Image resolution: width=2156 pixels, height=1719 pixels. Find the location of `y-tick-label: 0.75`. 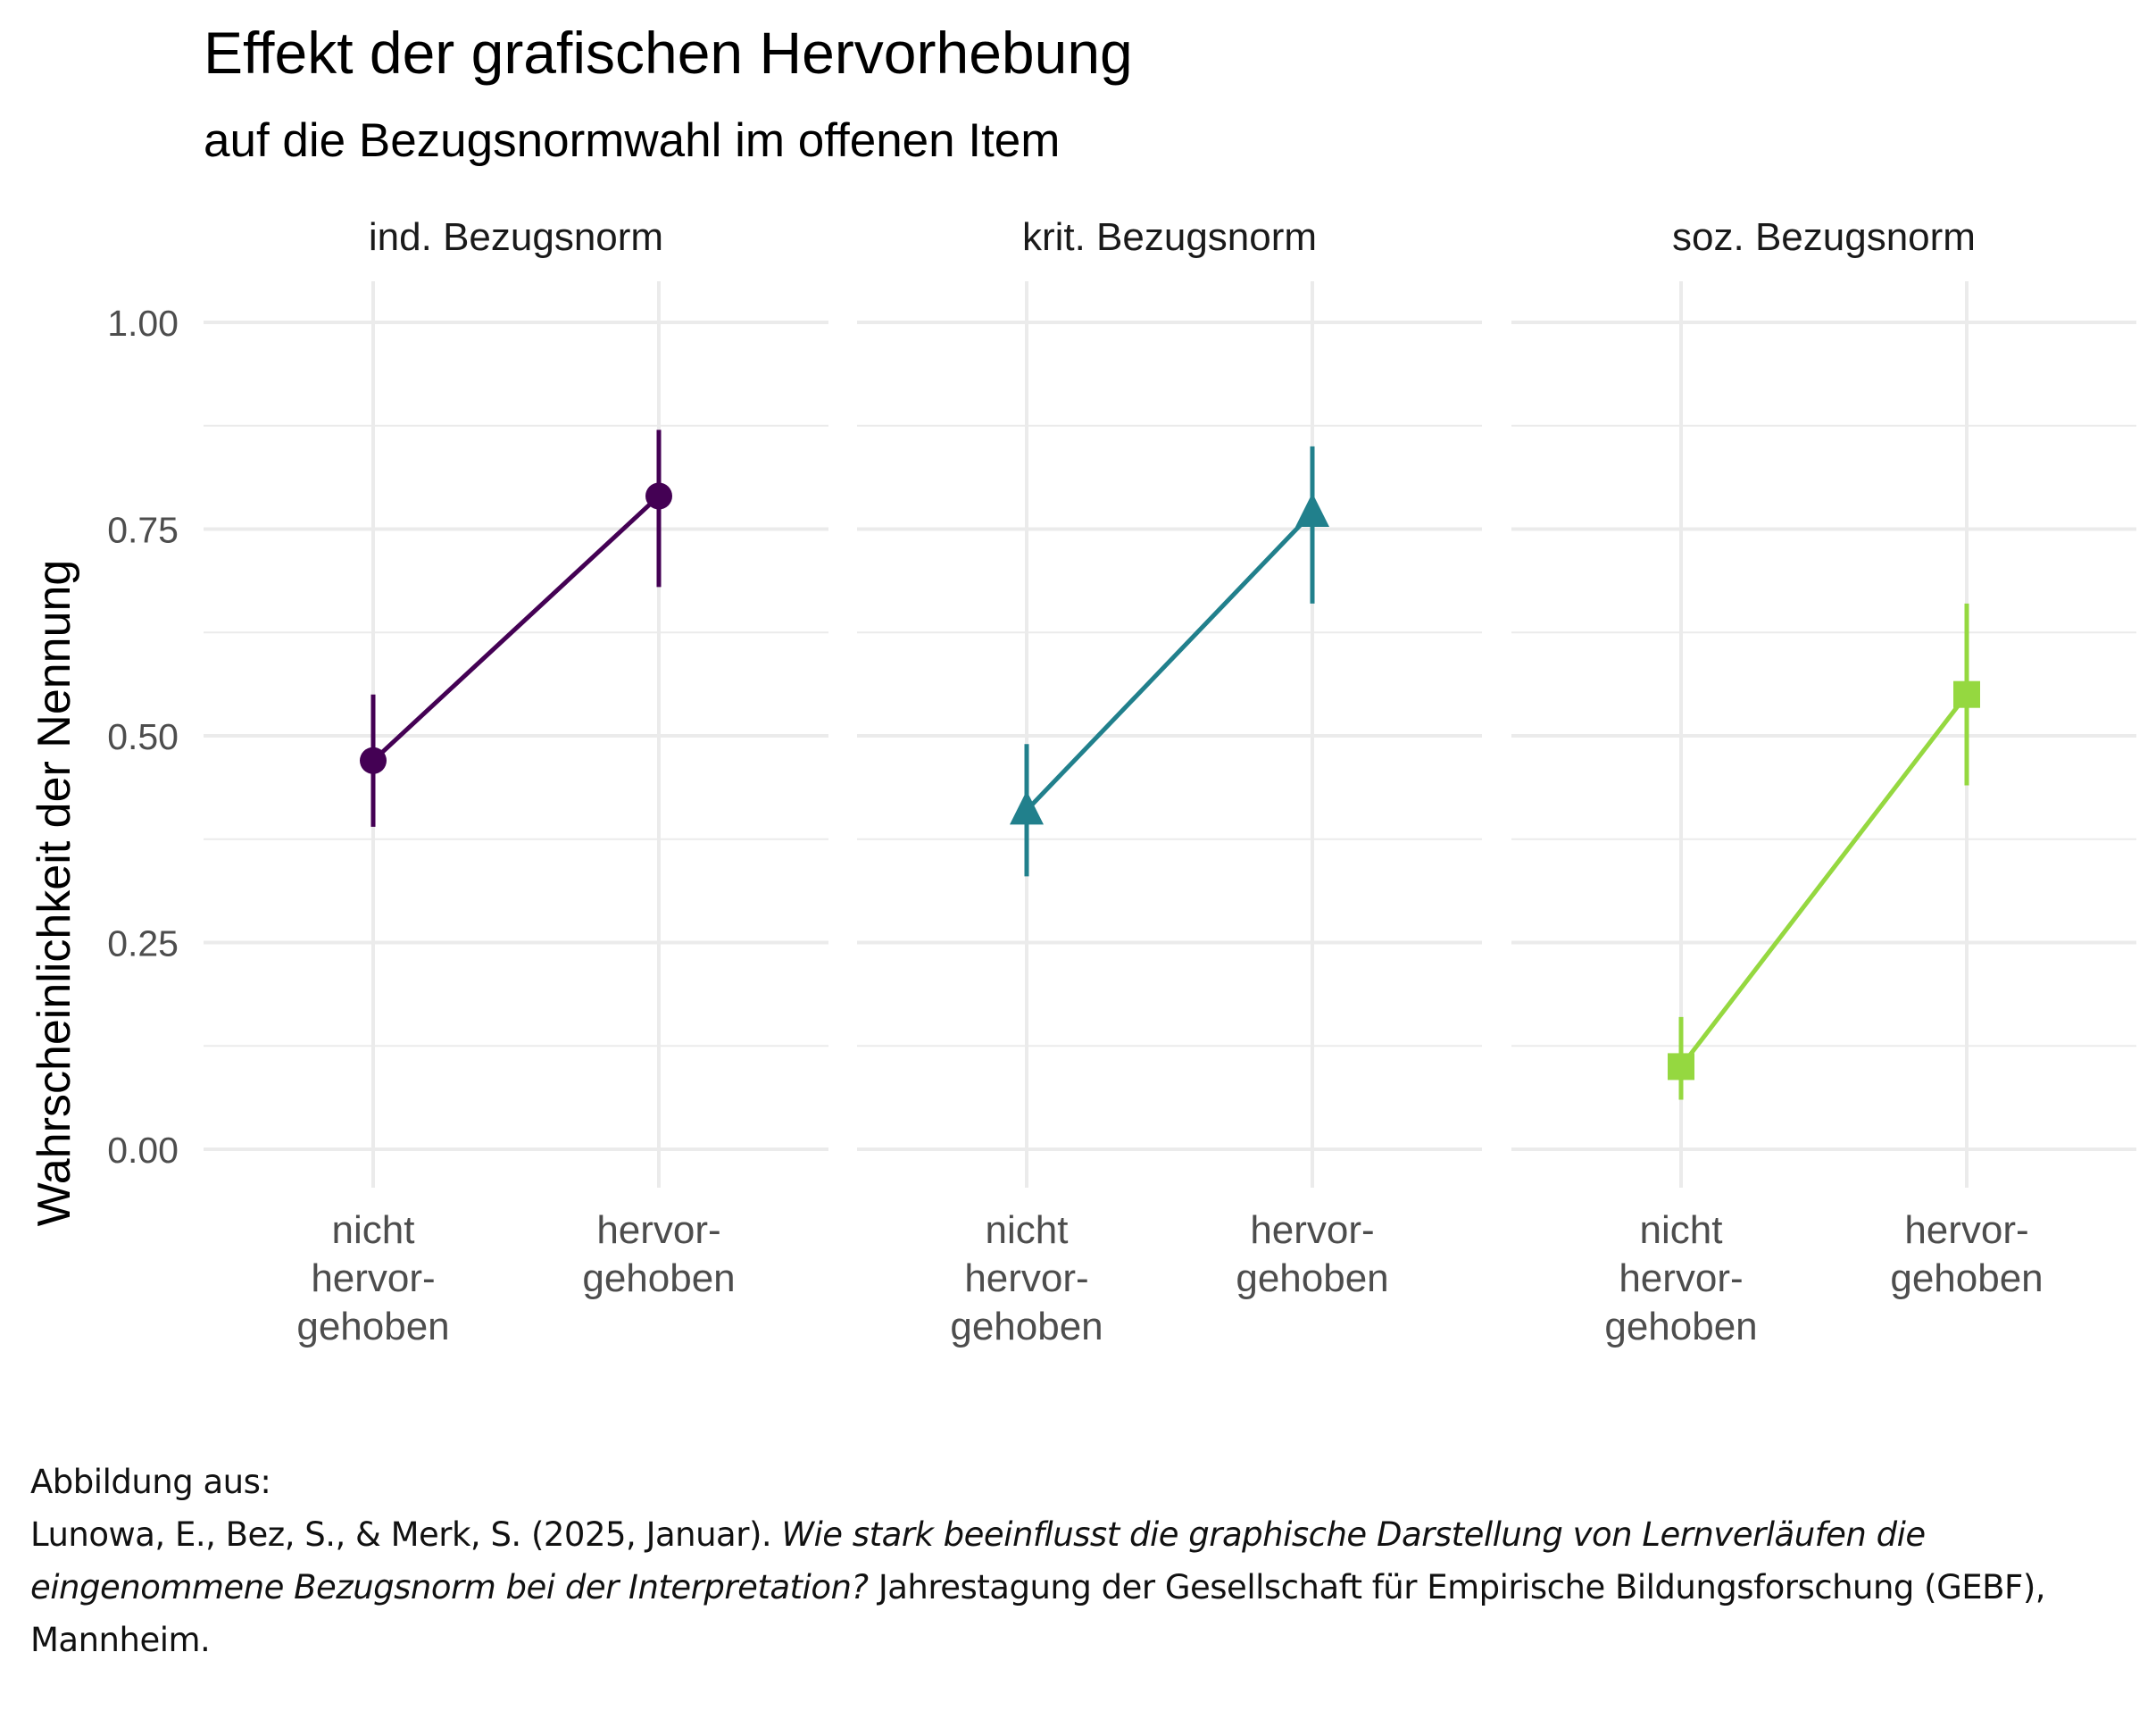

y-tick-label: 0.75 is located at coordinates (143, 530).